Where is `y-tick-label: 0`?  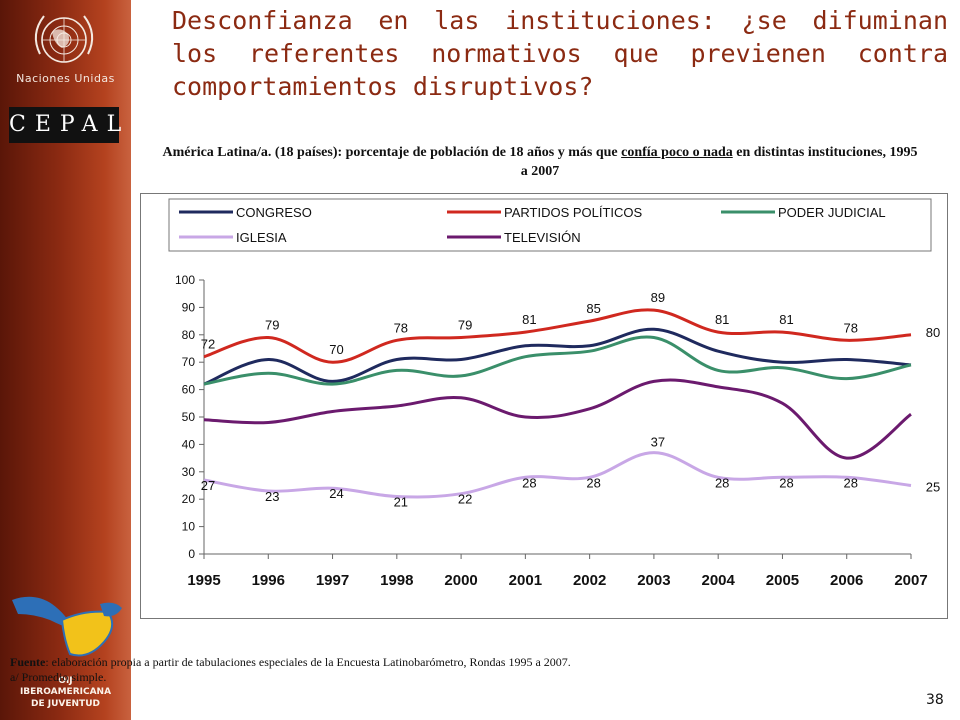
y-tick-label: 0 is located at coordinates (191, 554).